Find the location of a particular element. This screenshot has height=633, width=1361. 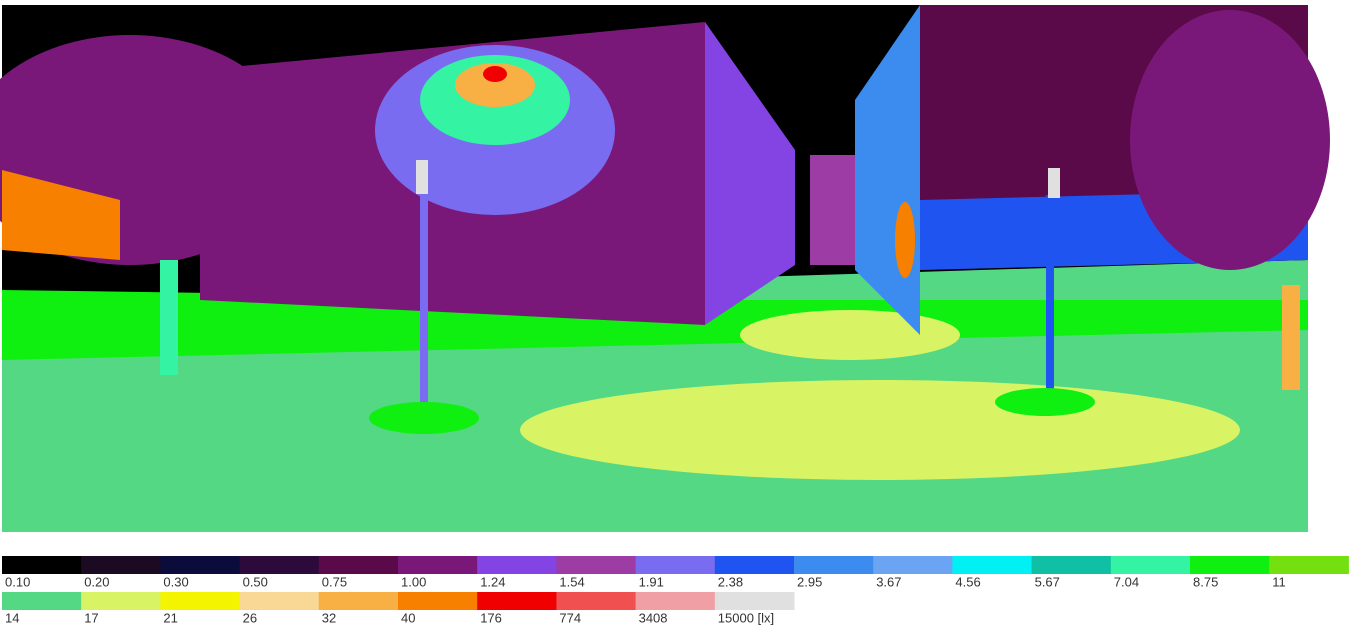

tree-light is located at coordinates (61, 215).